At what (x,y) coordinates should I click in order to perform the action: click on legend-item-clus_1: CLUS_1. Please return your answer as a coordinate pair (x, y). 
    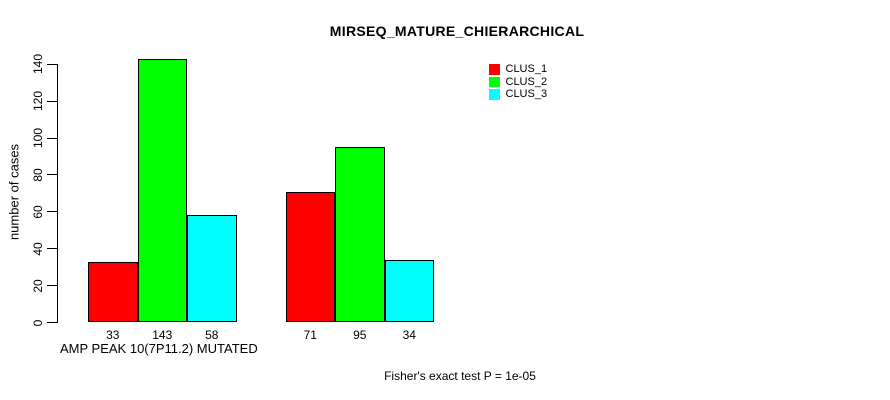
    Looking at the image, I should click on (518, 69).